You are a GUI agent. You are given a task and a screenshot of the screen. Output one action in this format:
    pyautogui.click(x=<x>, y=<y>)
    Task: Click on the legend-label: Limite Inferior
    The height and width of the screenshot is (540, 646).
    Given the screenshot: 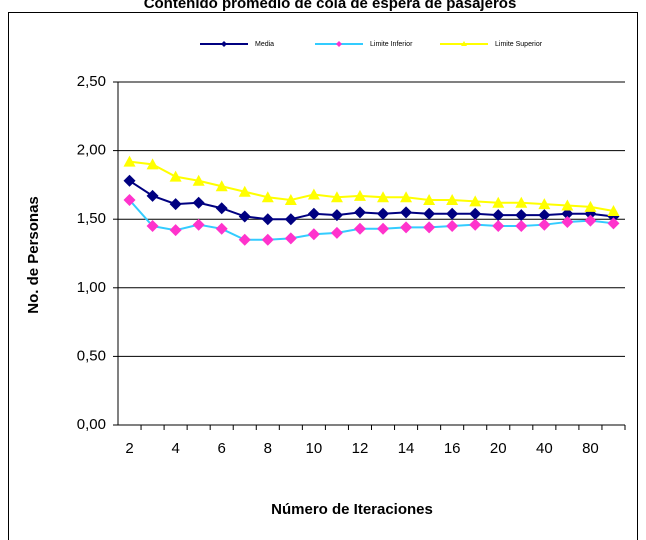 What is the action you would take?
    pyautogui.click(x=391, y=44)
    